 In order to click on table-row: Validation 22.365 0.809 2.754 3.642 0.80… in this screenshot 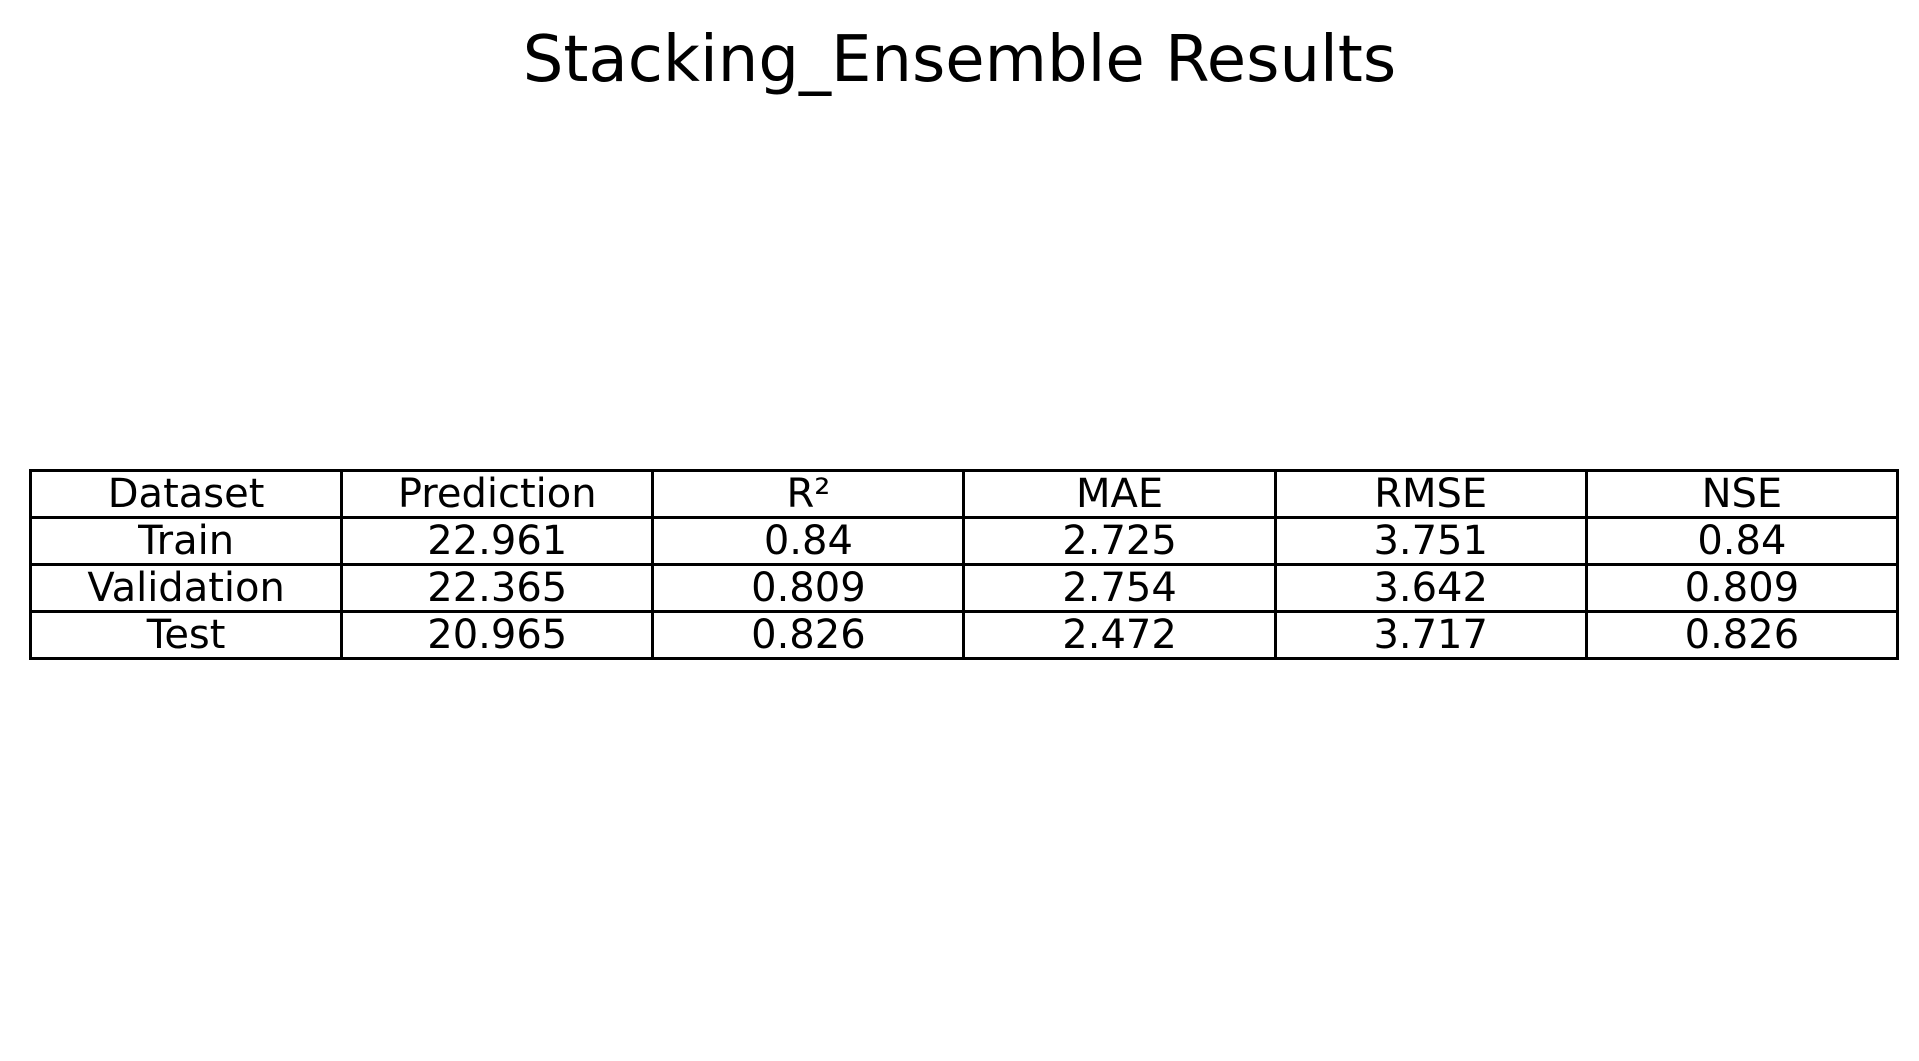, I will do `click(964, 588)`.